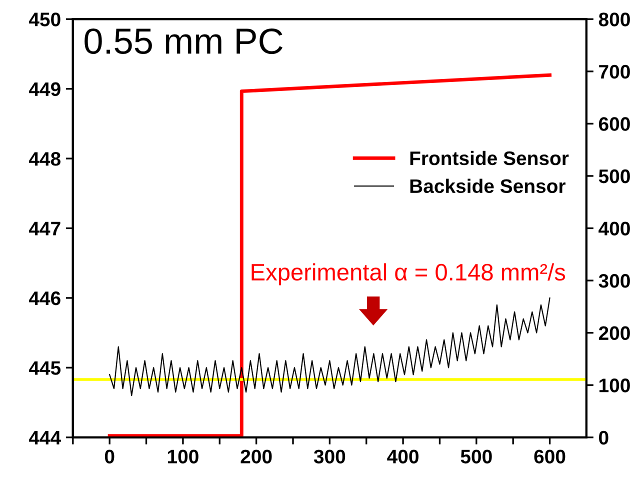 The height and width of the screenshot is (478, 634). I want to click on line-series, so click(329, 346).